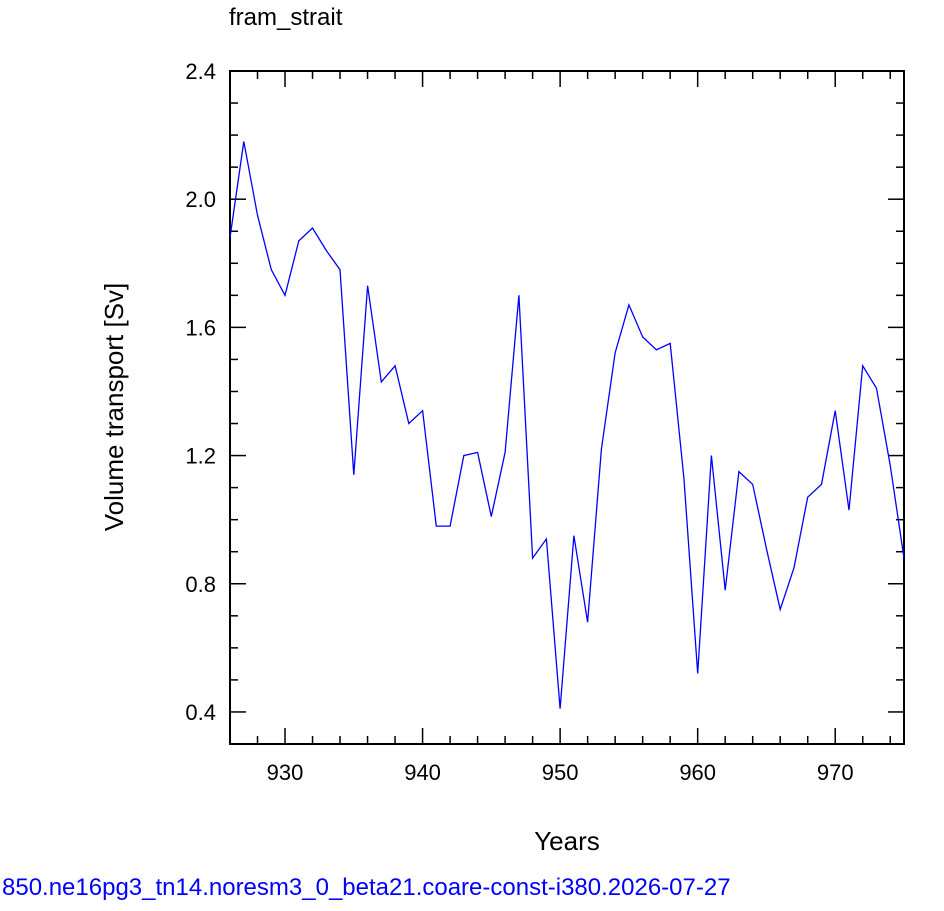  I want to click on y-tick-labels: 0.4 0.8 1.2 1.6 2.0 2.4, so click(200, 392).